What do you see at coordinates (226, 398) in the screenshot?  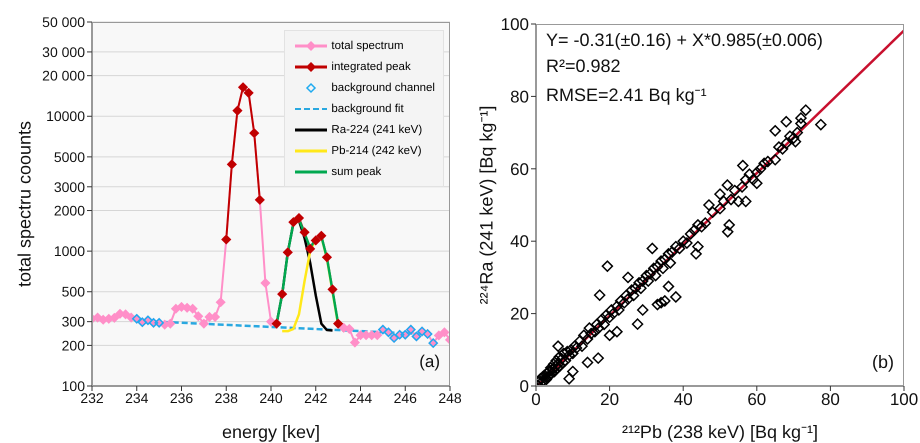 I see `x-tick-label: 238` at bounding box center [226, 398].